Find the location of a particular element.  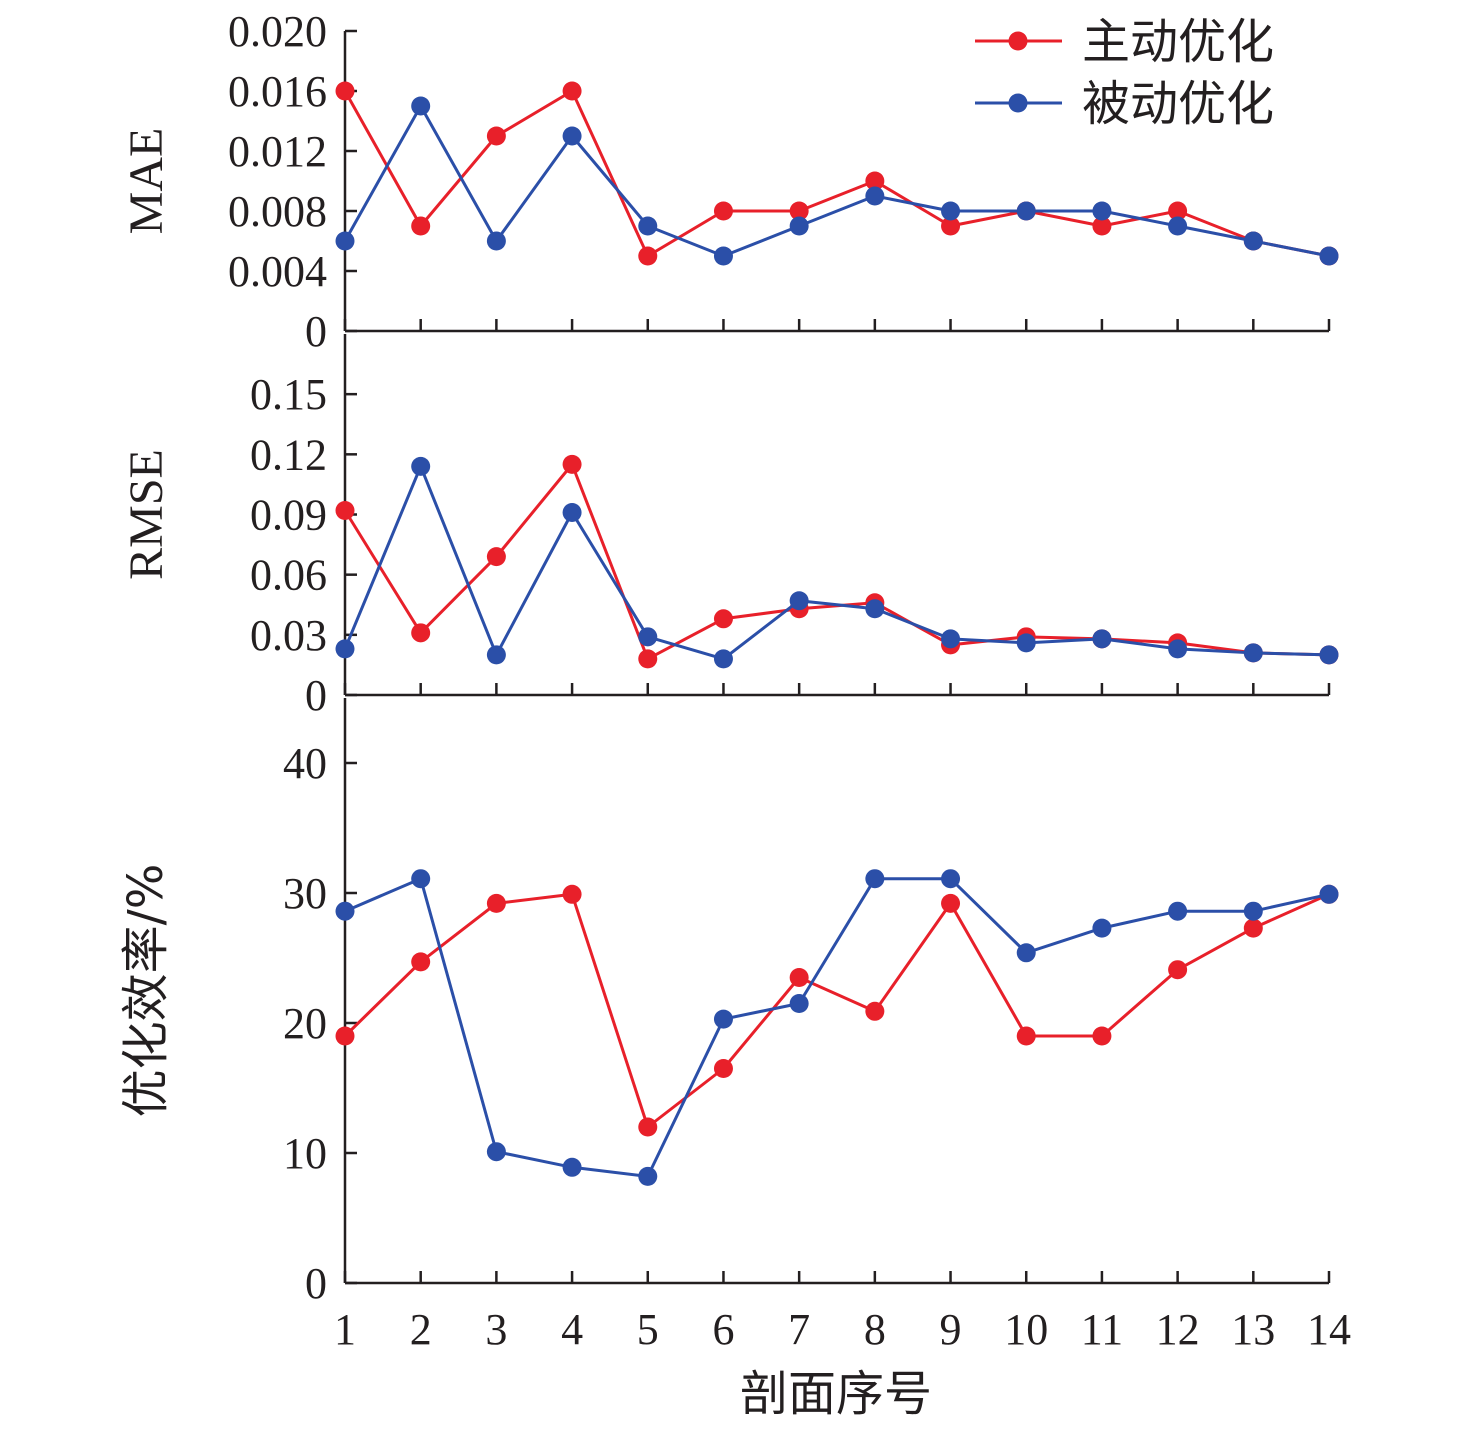

y-tick-label: 0.008 is located at coordinates (277, 211).